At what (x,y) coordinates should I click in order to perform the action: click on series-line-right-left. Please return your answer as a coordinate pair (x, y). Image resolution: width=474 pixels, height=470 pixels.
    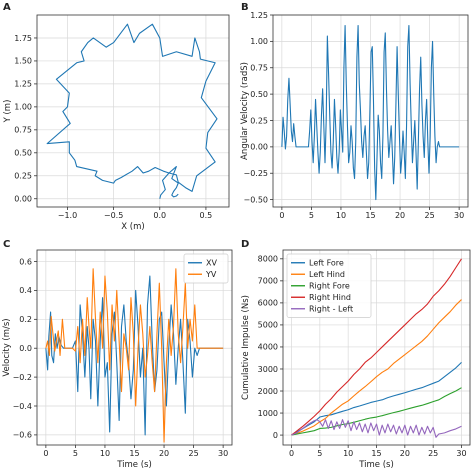
    Looking at the image, I should click on (376, 428).